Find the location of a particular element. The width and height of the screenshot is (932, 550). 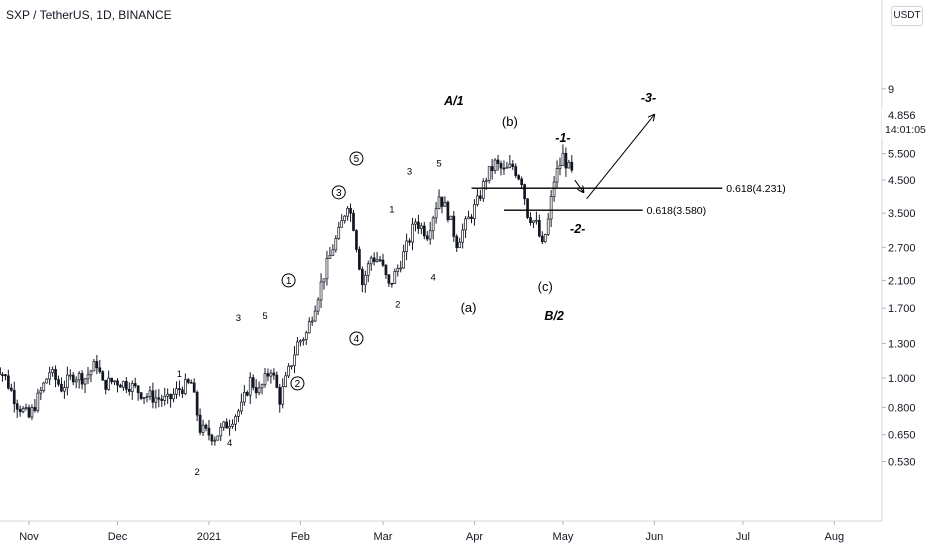

fib-level-label: 0.618(4.231) is located at coordinates (756, 189).